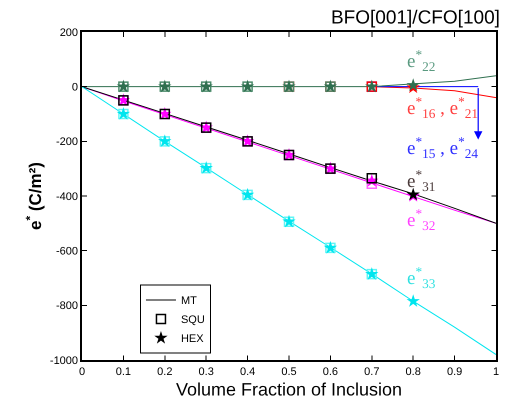  I want to click on legend-label: HEX, so click(192, 339).